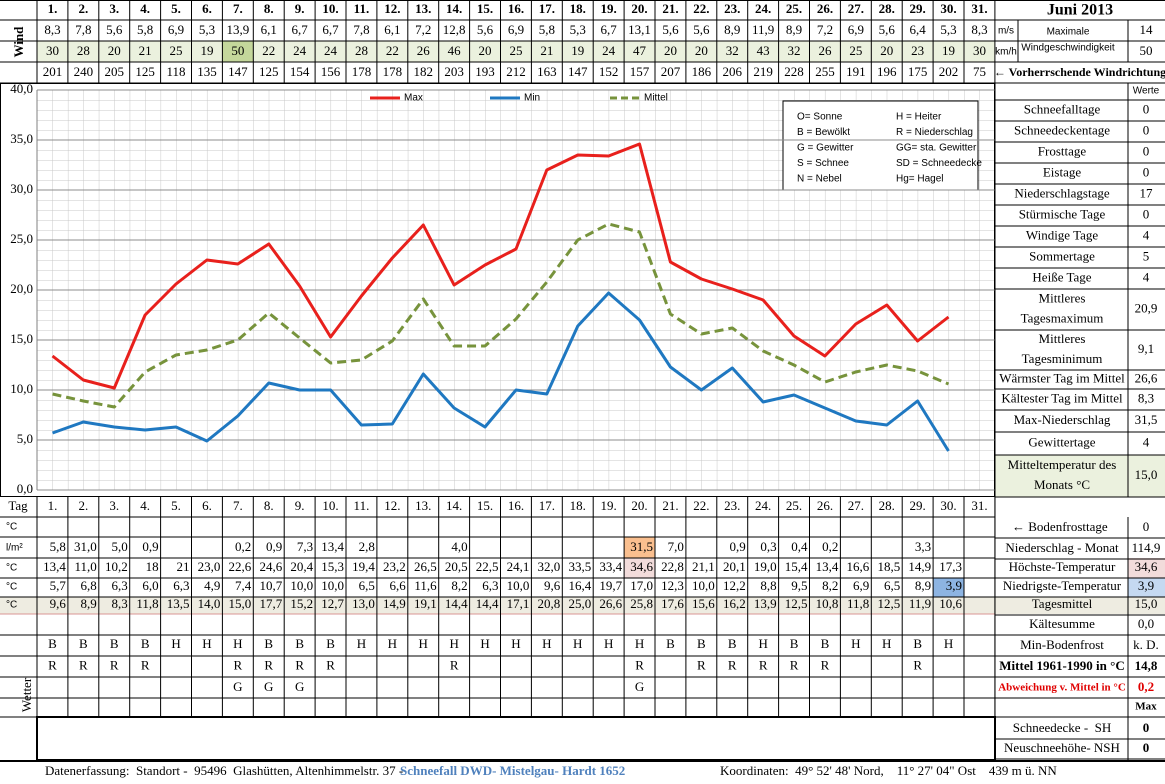 The height and width of the screenshot is (784, 1165). I want to click on legend-label: Min, so click(532, 98).